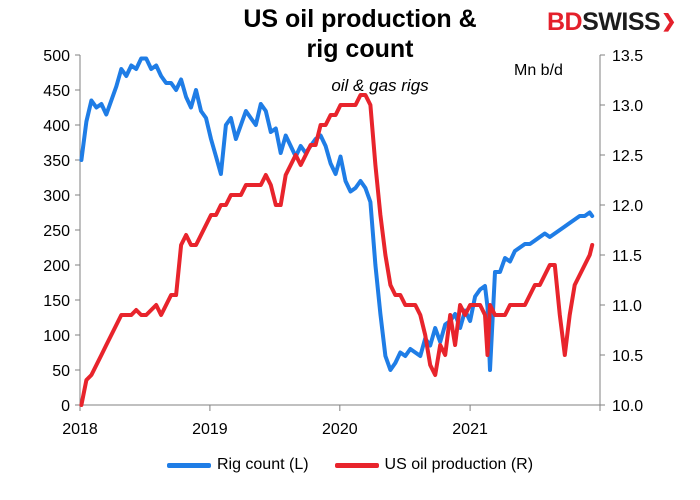 This screenshot has width=700, height=500. I want to click on legend-item-rig: Rig count (L), so click(237, 465).